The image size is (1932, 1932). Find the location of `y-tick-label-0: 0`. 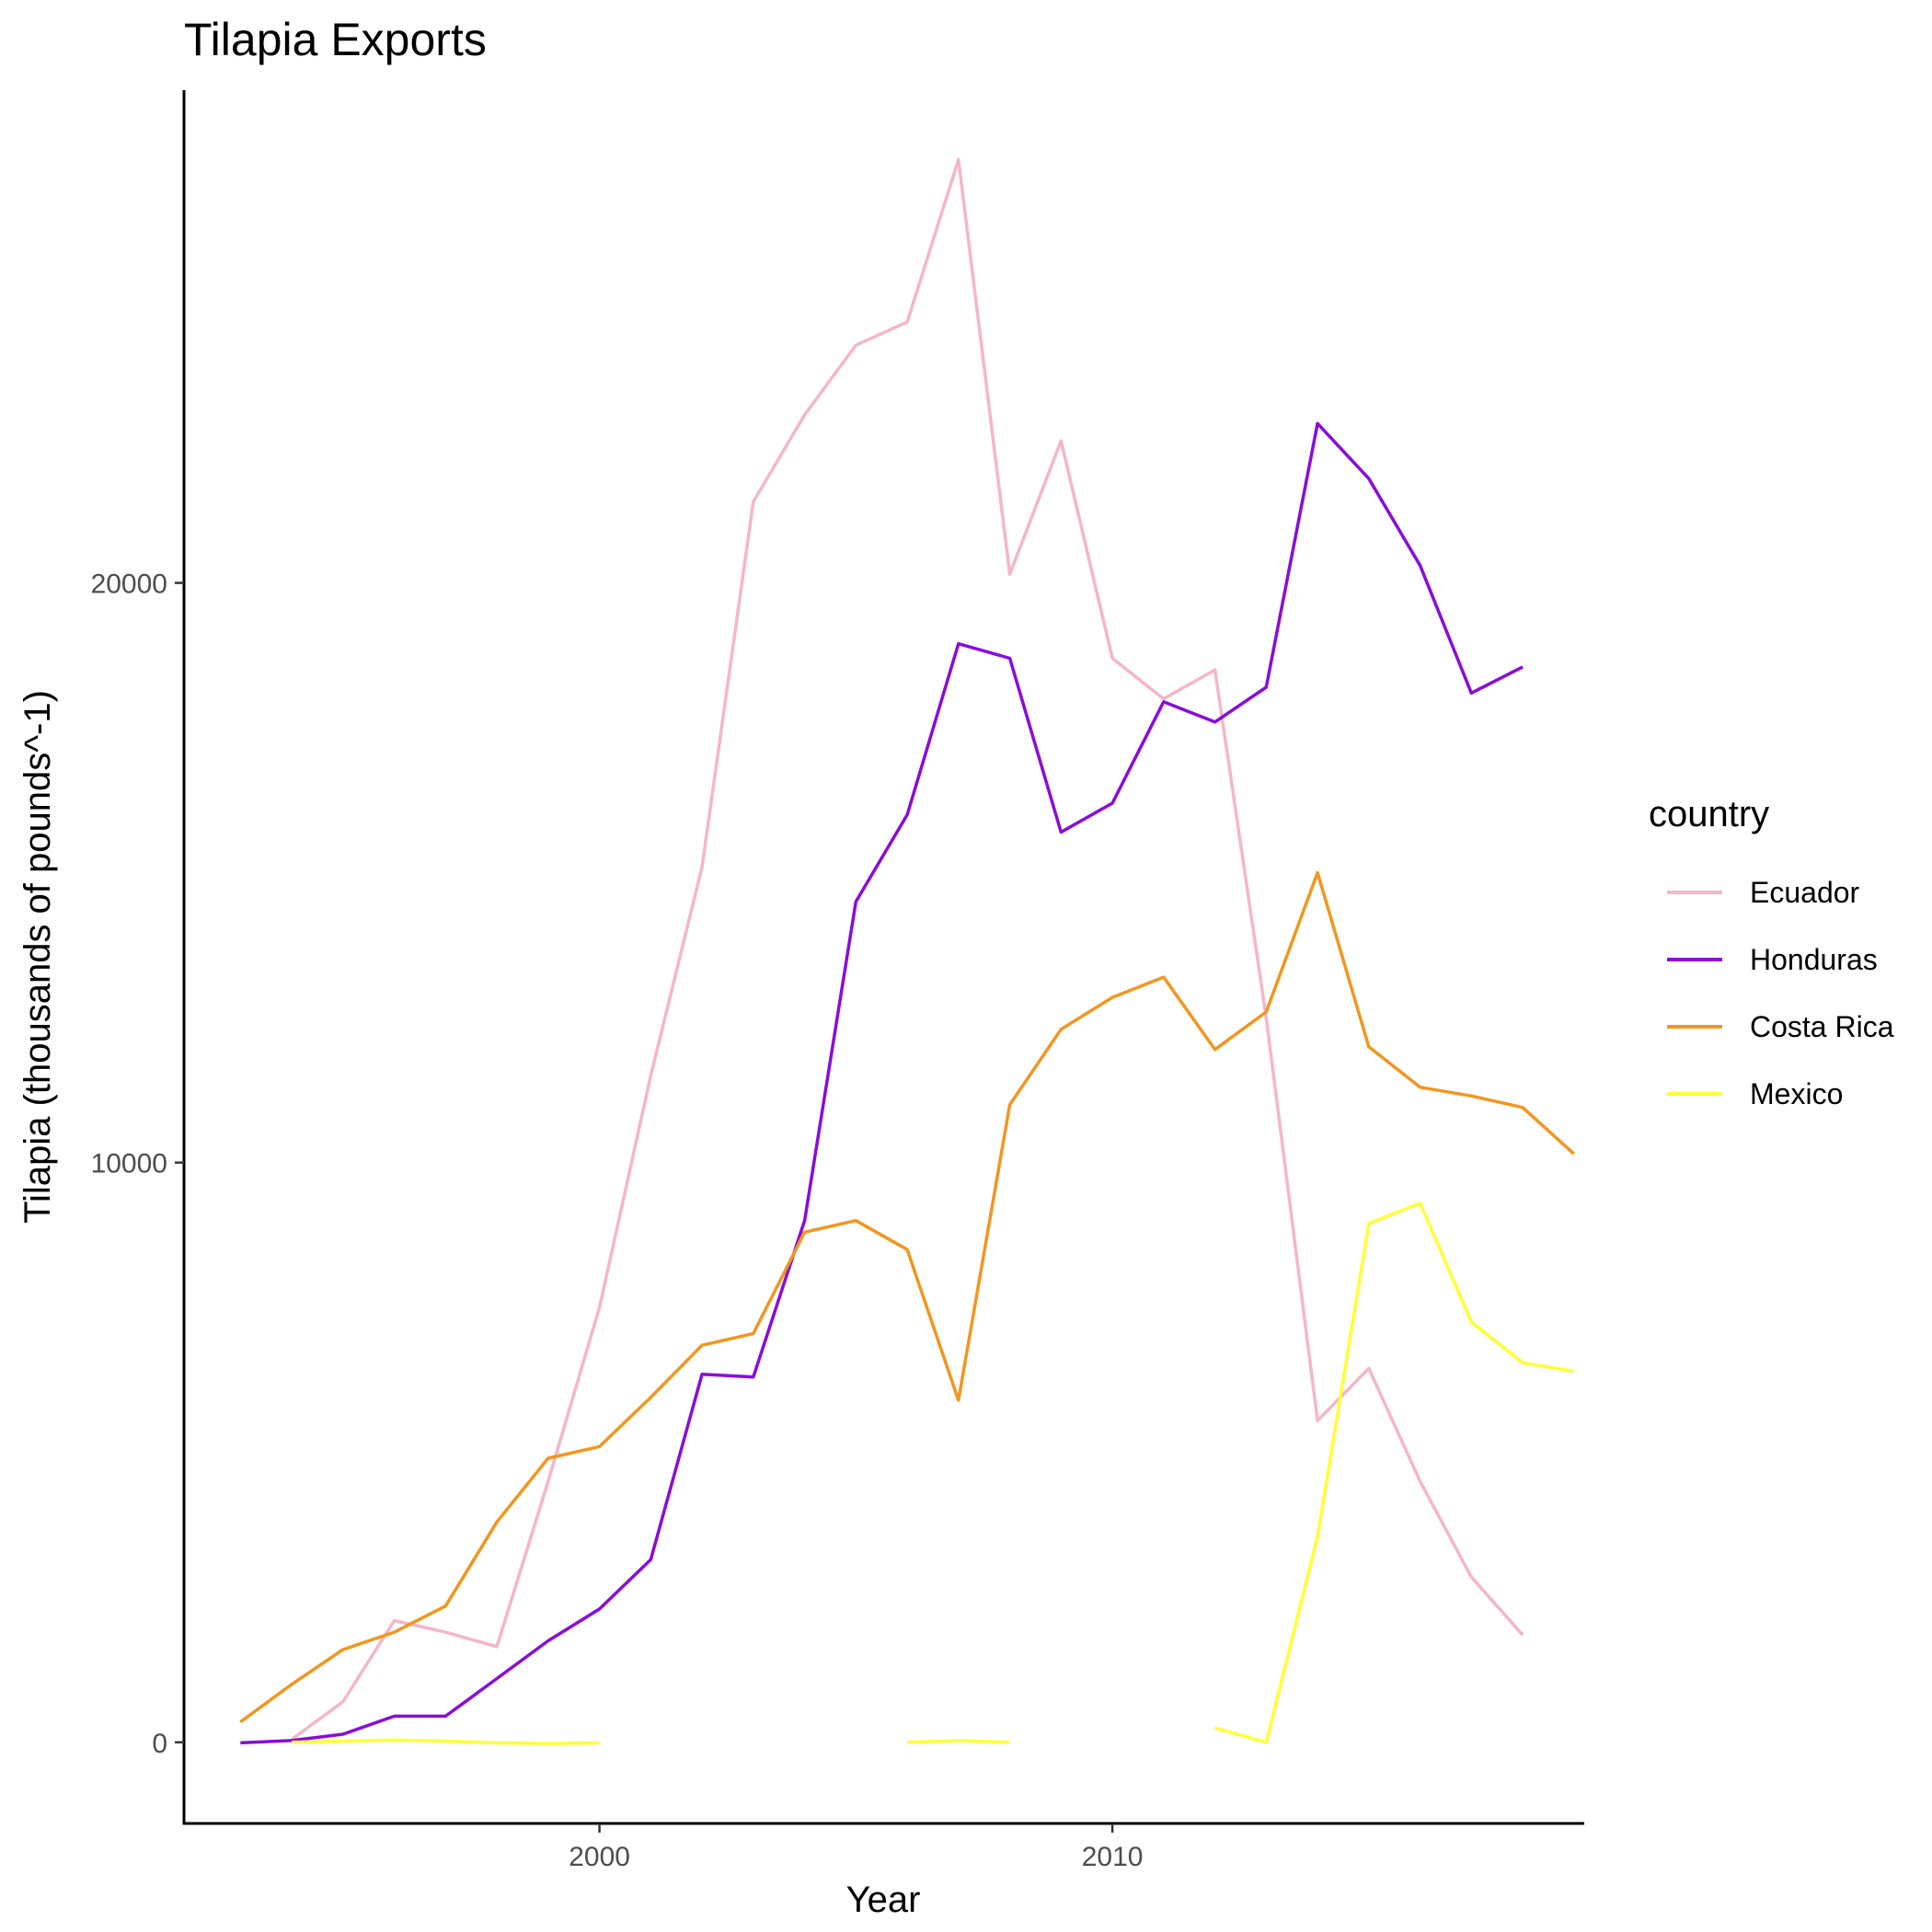

y-tick-label-0: 0 is located at coordinates (159, 1744).